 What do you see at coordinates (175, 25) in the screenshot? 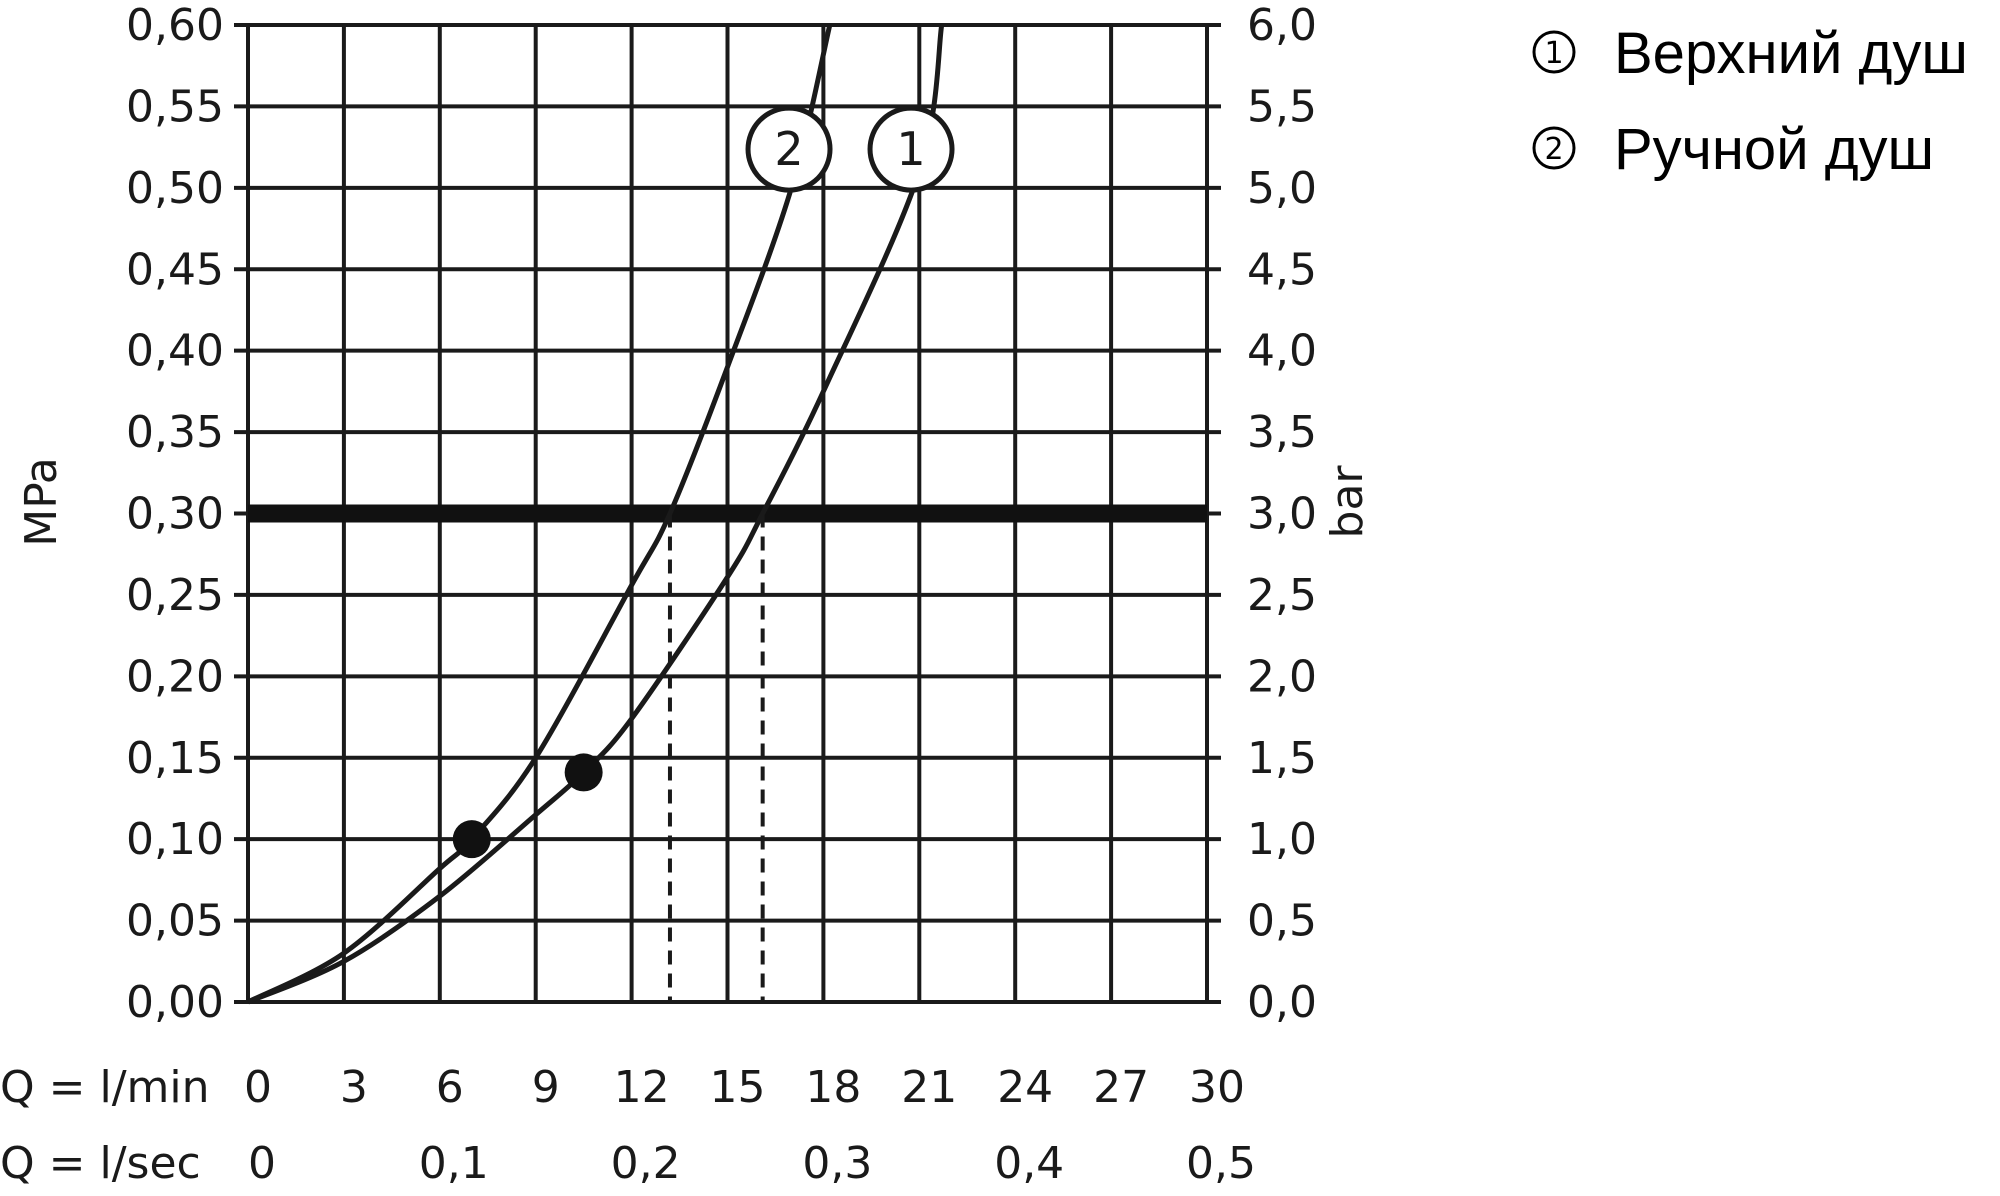
I see `y-tick-label-left: 0,60` at bounding box center [175, 25].